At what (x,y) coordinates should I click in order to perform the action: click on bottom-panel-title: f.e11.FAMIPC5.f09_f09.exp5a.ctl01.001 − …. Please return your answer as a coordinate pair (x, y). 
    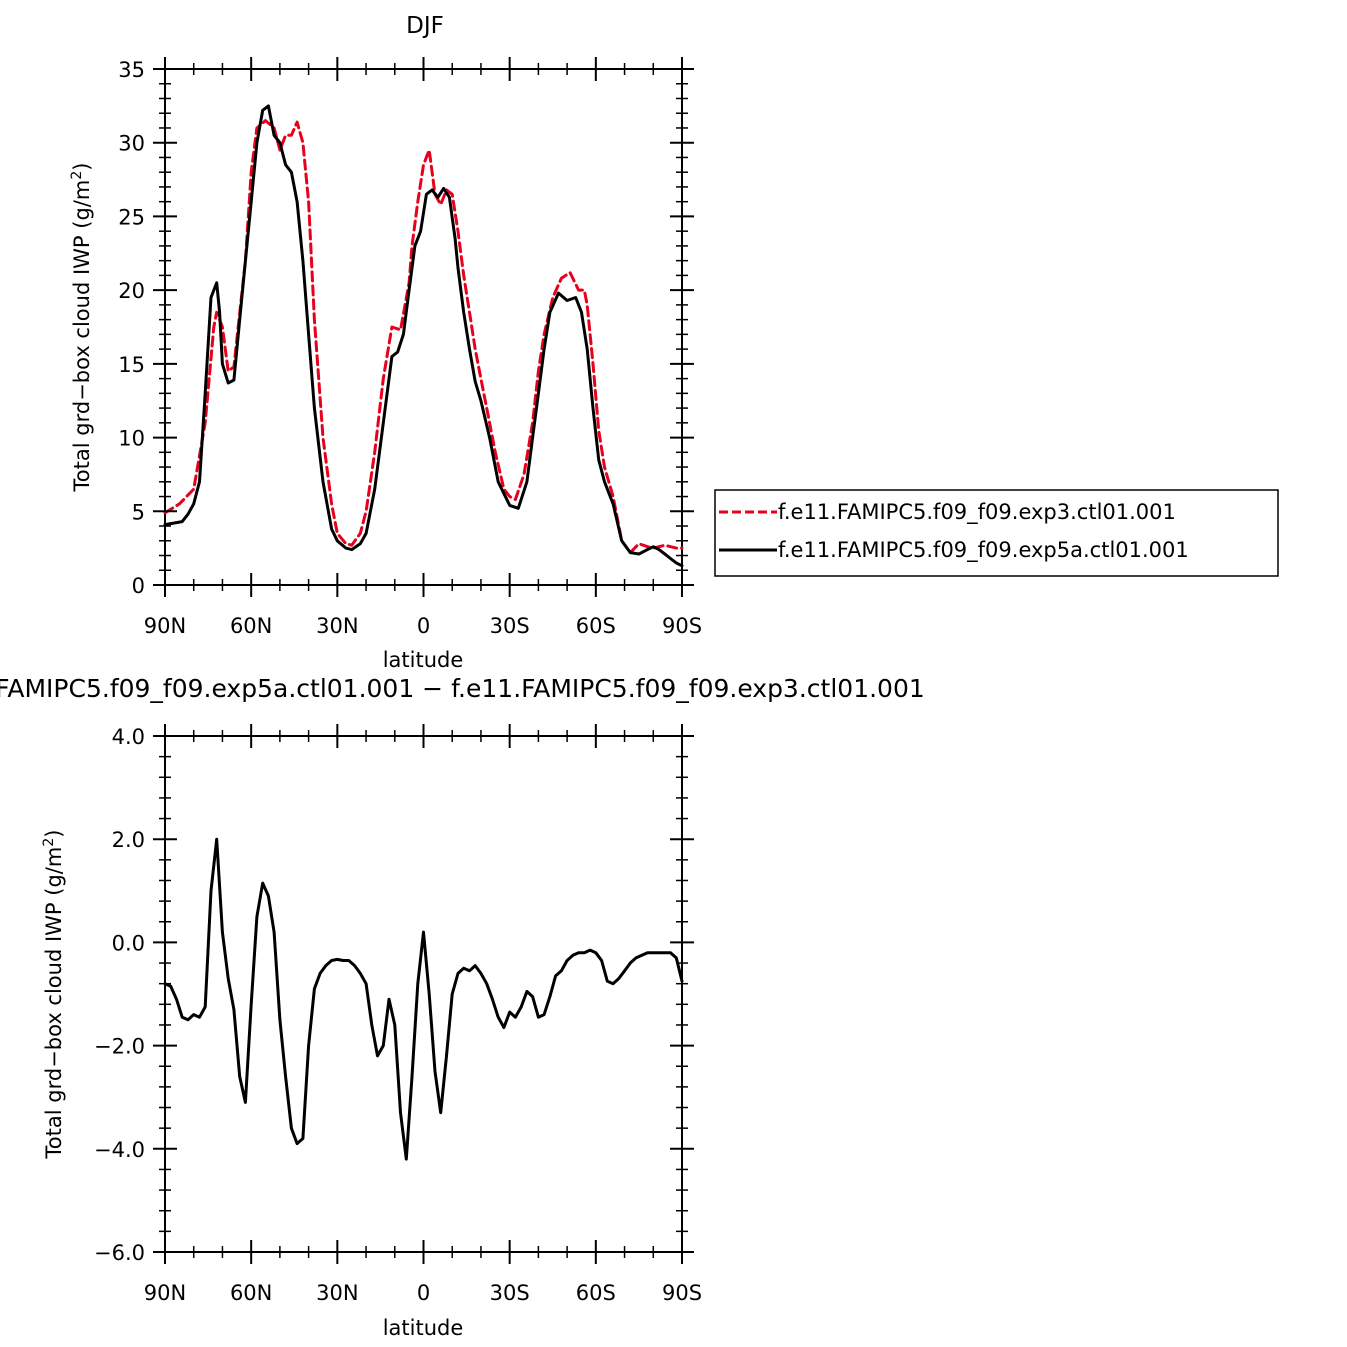
    Looking at the image, I should click on (462, 688).